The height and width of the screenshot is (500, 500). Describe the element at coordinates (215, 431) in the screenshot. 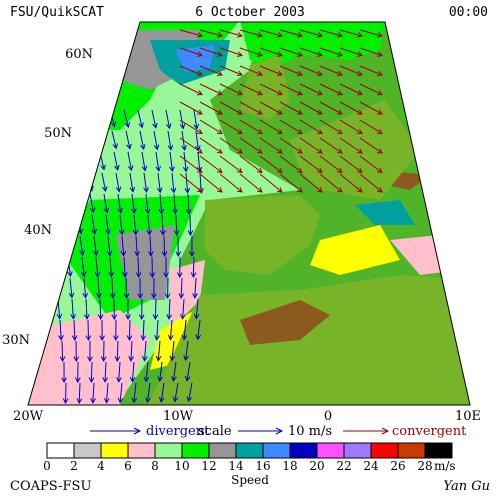

I see `scale-label: scale` at that location.